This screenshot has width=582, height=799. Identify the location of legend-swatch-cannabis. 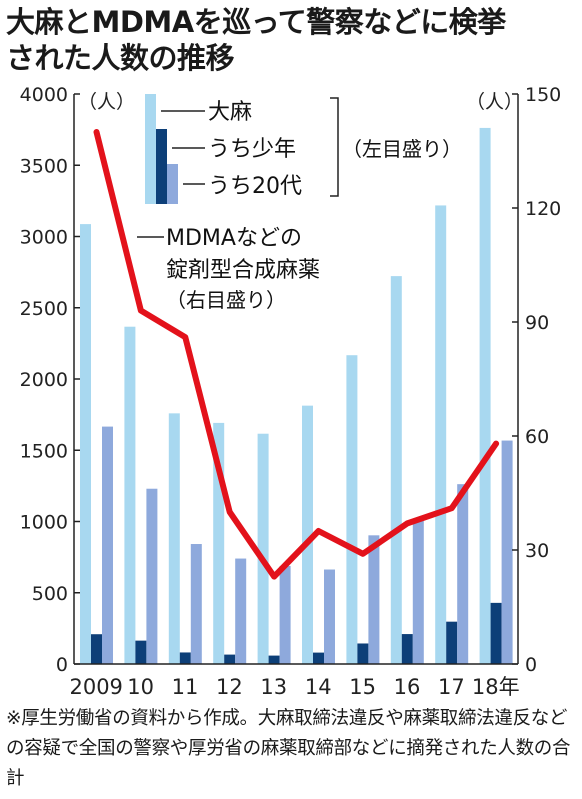
(150, 149).